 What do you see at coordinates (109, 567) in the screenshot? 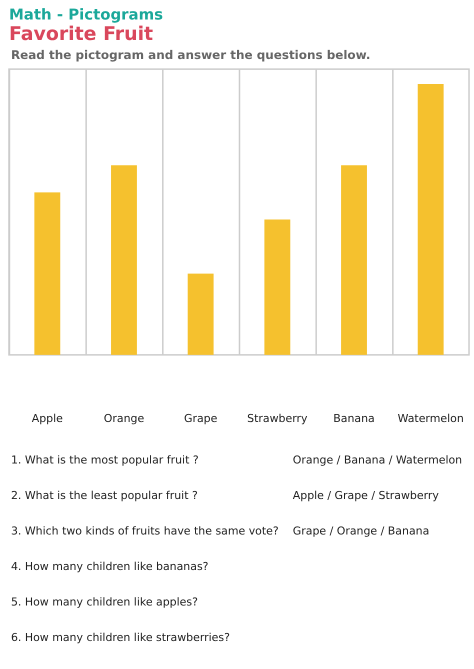
I see `text: 4. How many children like bananas?` at bounding box center [109, 567].